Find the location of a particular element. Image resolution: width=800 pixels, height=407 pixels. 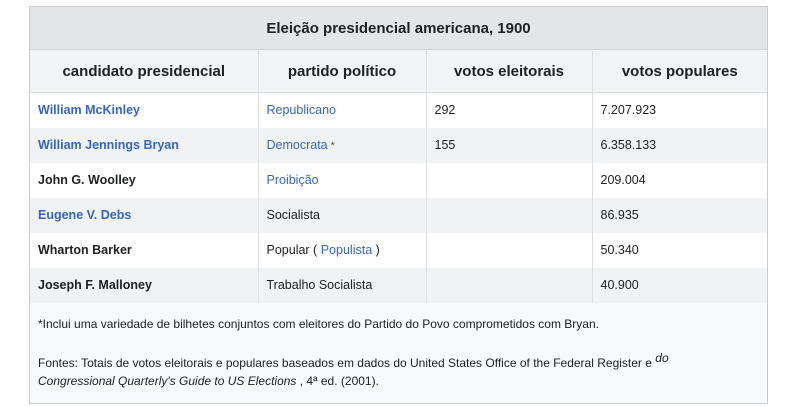

electoral-votes-cell: 155 is located at coordinates (509, 145).